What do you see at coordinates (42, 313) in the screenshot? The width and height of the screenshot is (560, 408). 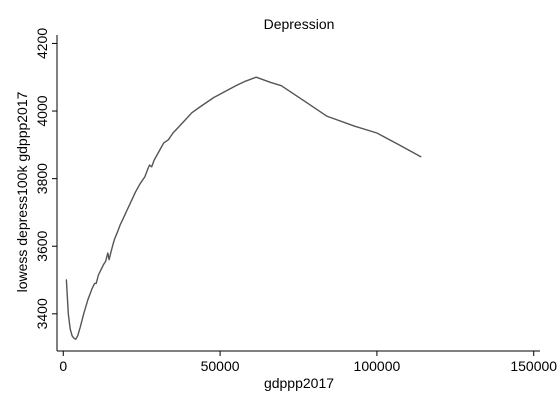 I see `y-tick-label: 3400` at bounding box center [42, 313].